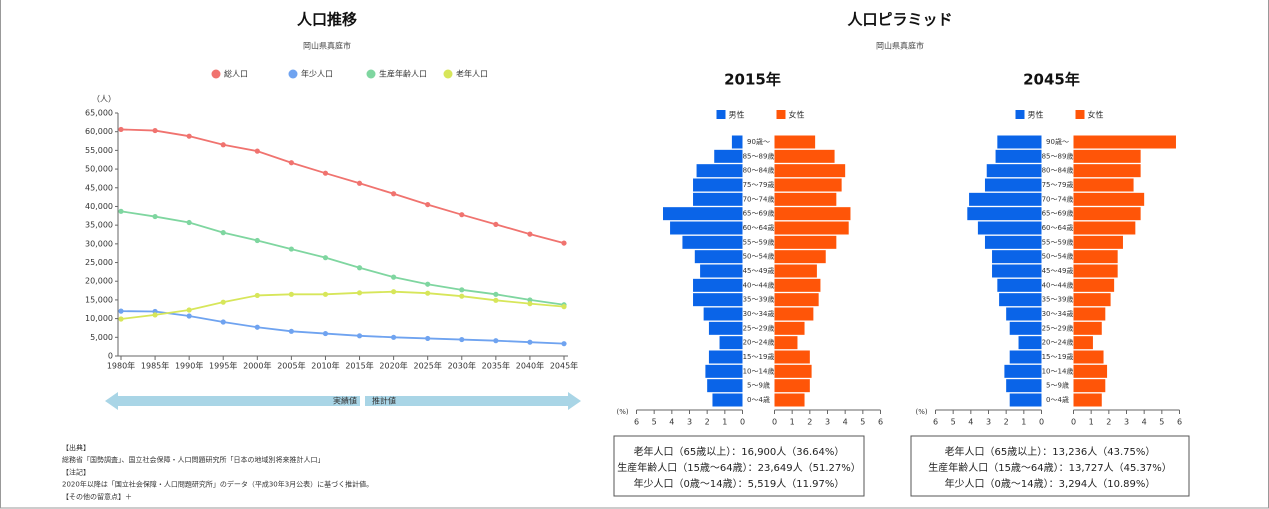 The image size is (1269, 509). What do you see at coordinates (759, 227) in the screenshot?
I see `category-label: 60～64歳` at bounding box center [759, 227].